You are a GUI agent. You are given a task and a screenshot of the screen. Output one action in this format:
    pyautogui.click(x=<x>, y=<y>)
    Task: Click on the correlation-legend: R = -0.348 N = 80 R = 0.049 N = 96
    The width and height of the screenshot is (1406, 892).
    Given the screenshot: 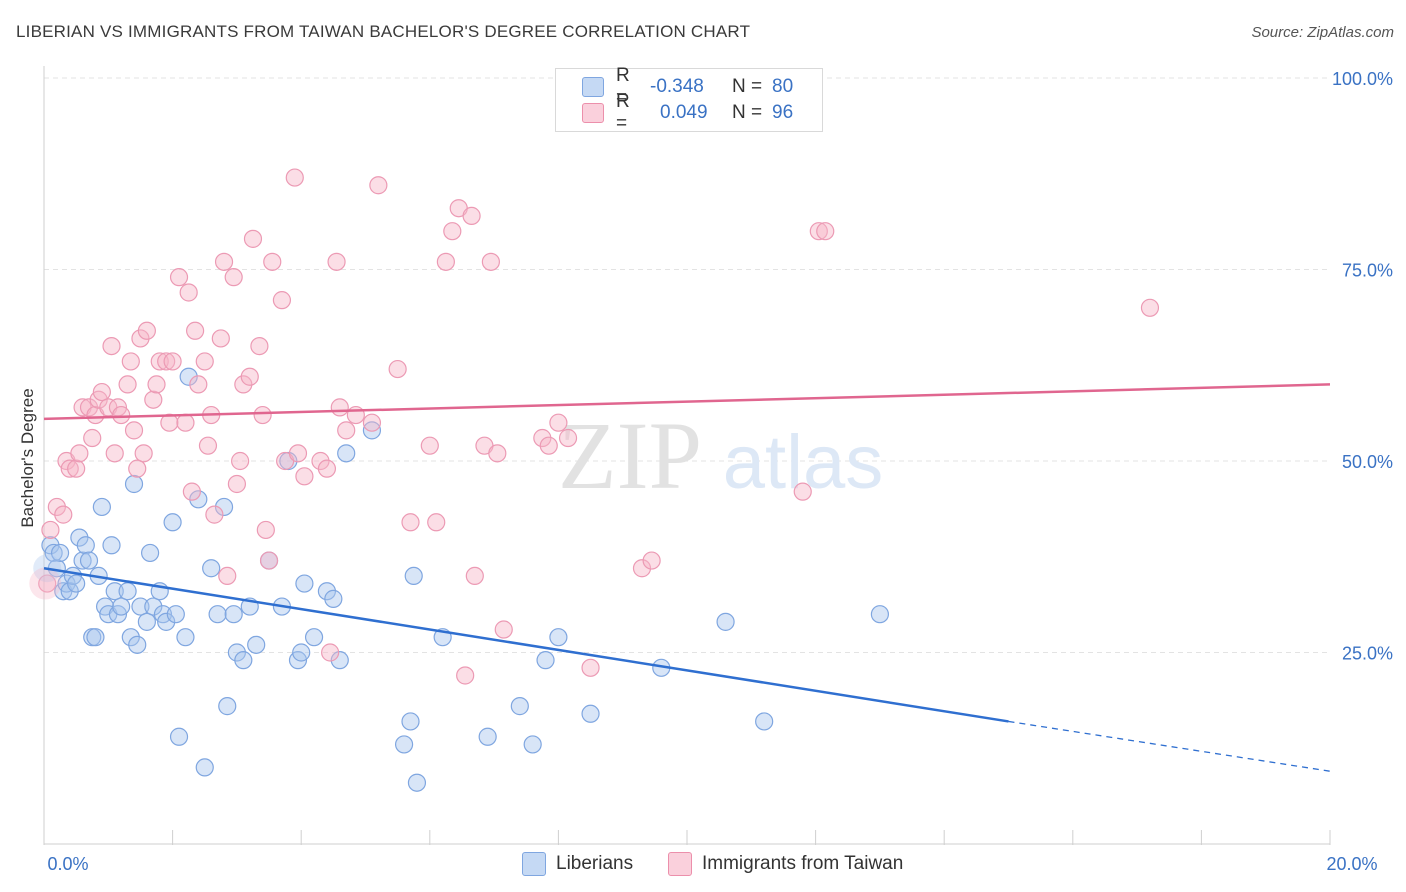 What is the action you would take?
    pyautogui.click(x=689, y=99)
    